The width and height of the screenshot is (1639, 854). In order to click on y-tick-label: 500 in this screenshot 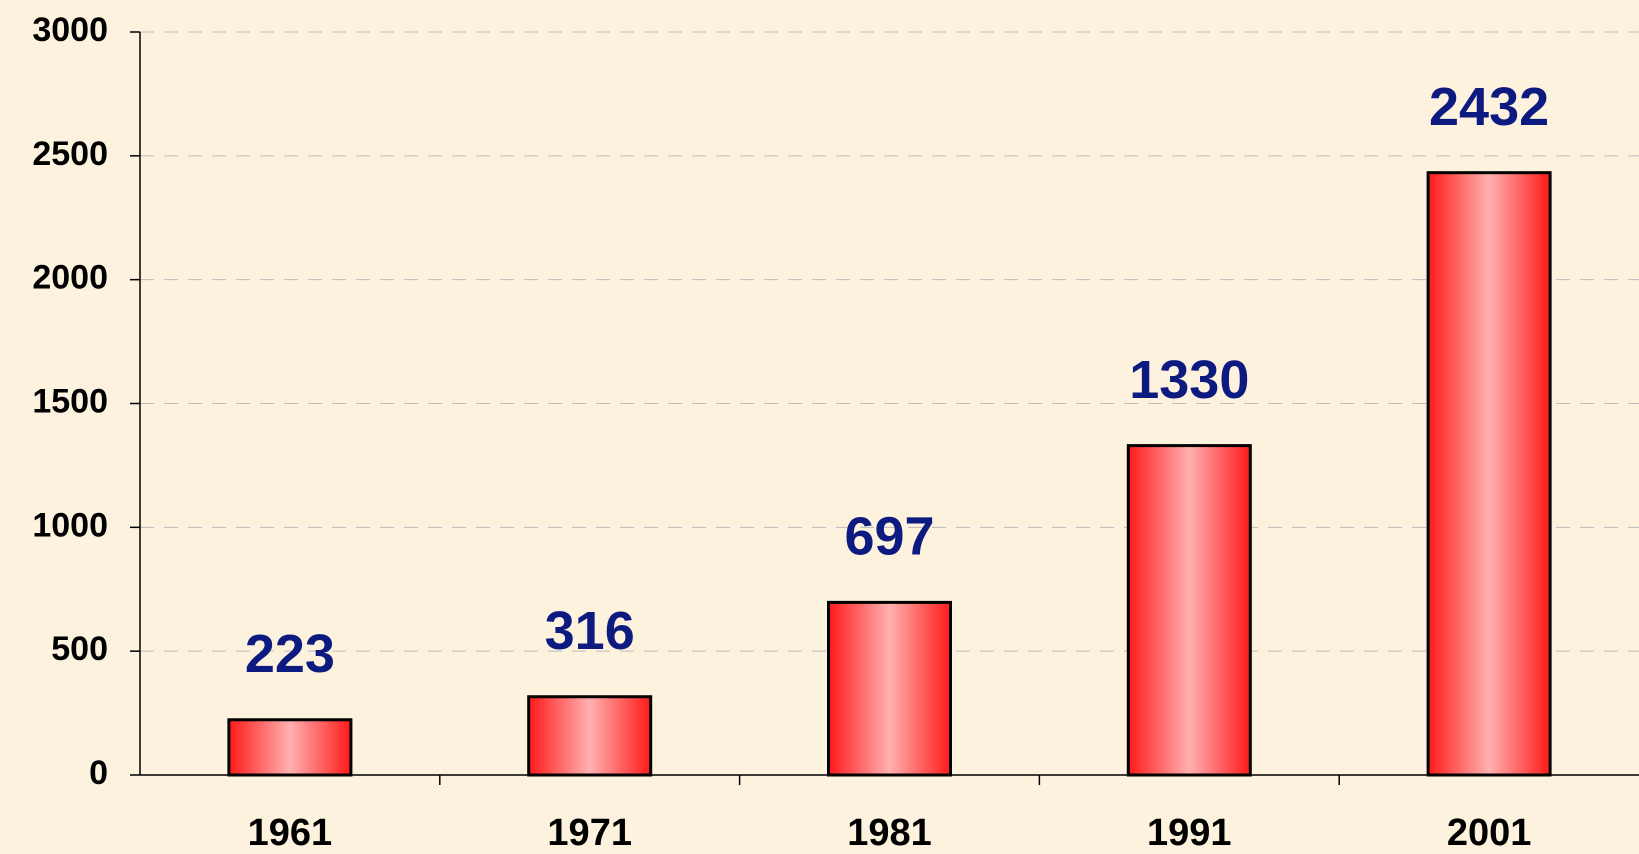, I will do `click(79, 649)`.